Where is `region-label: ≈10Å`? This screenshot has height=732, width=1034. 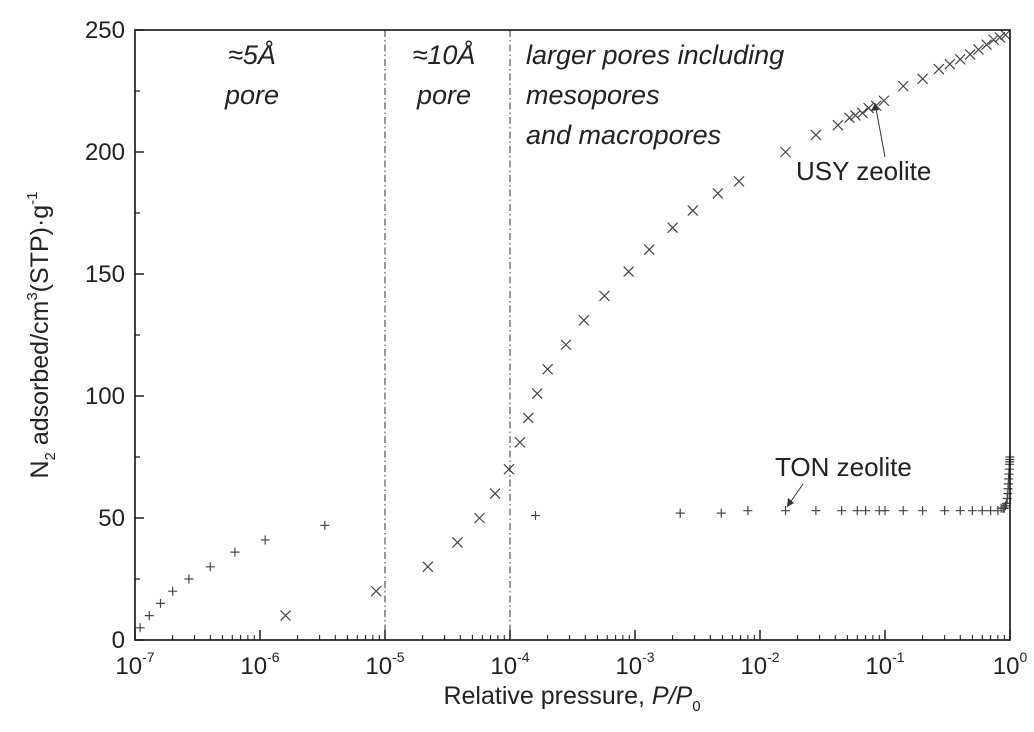 region-label: ≈10Å is located at coordinates (444, 54).